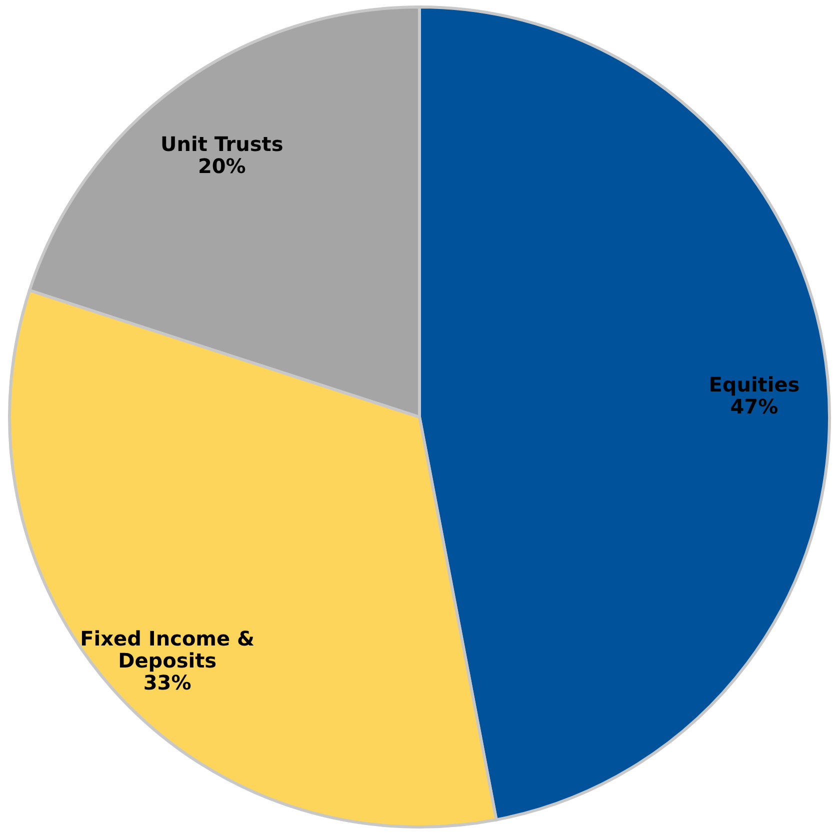 This screenshot has height=834, width=839. What do you see at coordinates (222, 166) in the screenshot?
I see `data-label: 20%` at bounding box center [222, 166].